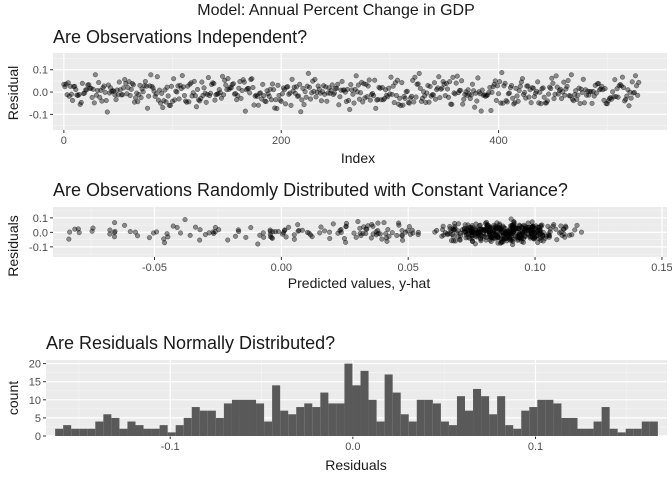 The width and height of the screenshot is (672, 480). Describe the element at coordinates (35, 365) in the screenshot. I see `panel3-ytick-label: 20` at that location.